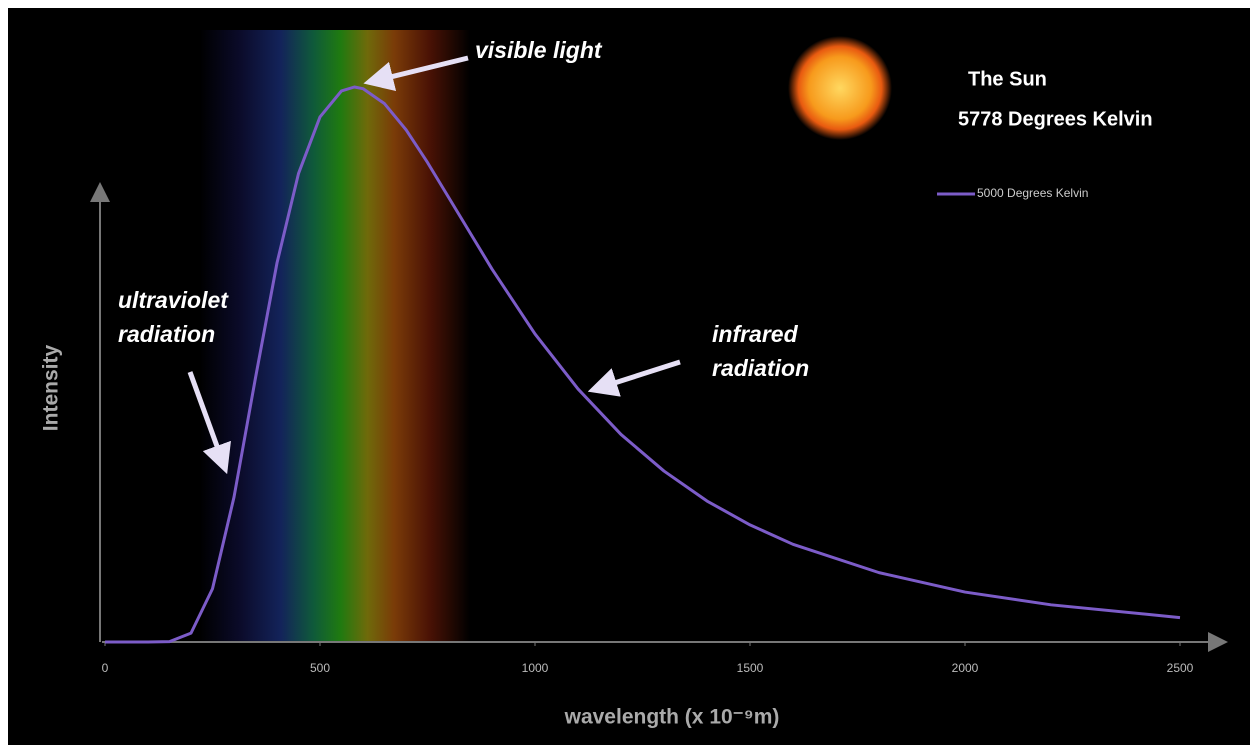 Image resolution: width=1258 pixels, height=751 pixels. Describe the element at coordinates (51, 388) in the screenshot. I see `y-axis-label: Intensity` at that location.